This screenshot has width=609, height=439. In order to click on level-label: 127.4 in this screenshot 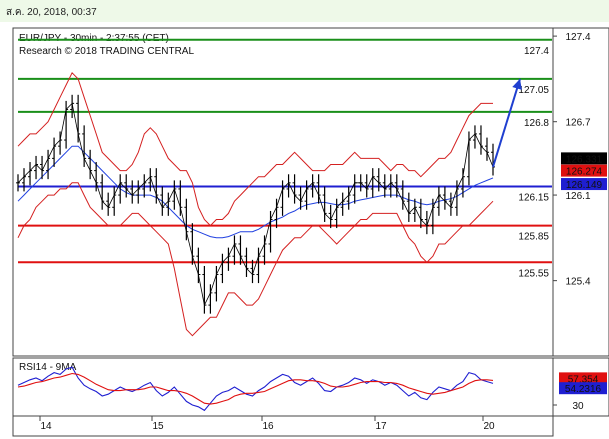, I will do `click(536, 51)`.